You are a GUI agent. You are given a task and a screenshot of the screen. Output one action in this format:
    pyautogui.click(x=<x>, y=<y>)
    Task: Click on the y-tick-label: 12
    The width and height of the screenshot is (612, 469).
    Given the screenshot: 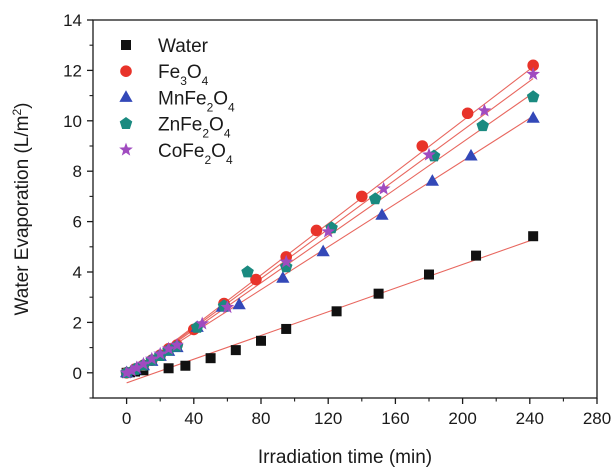 What is the action you would take?
    pyautogui.click(x=72, y=70)
    